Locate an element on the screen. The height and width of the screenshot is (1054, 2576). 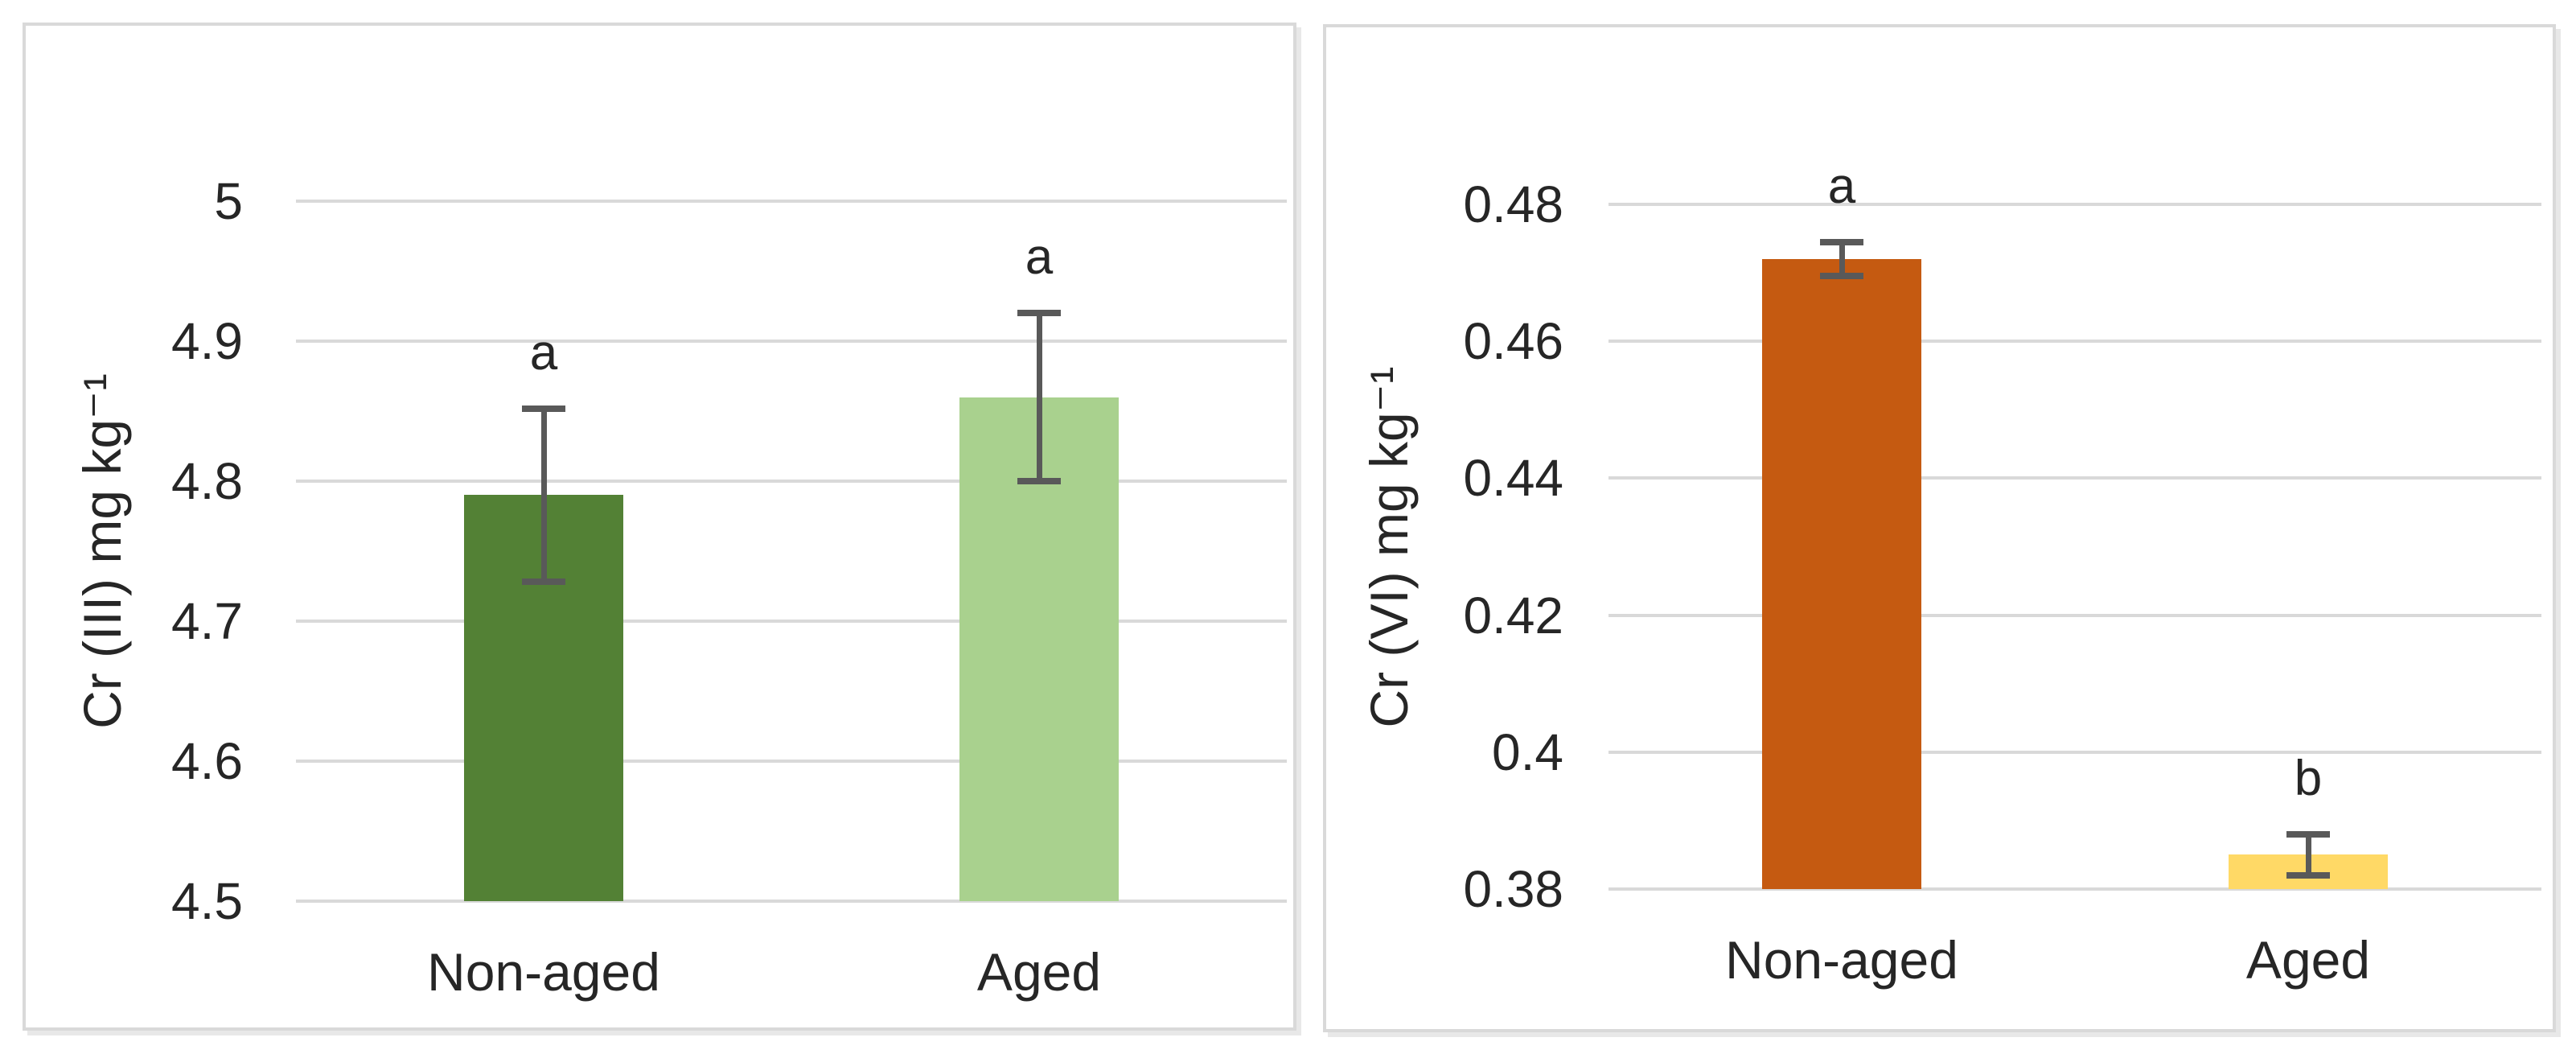
y-axis-tick-label: 0.4 is located at coordinates (1527, 752).